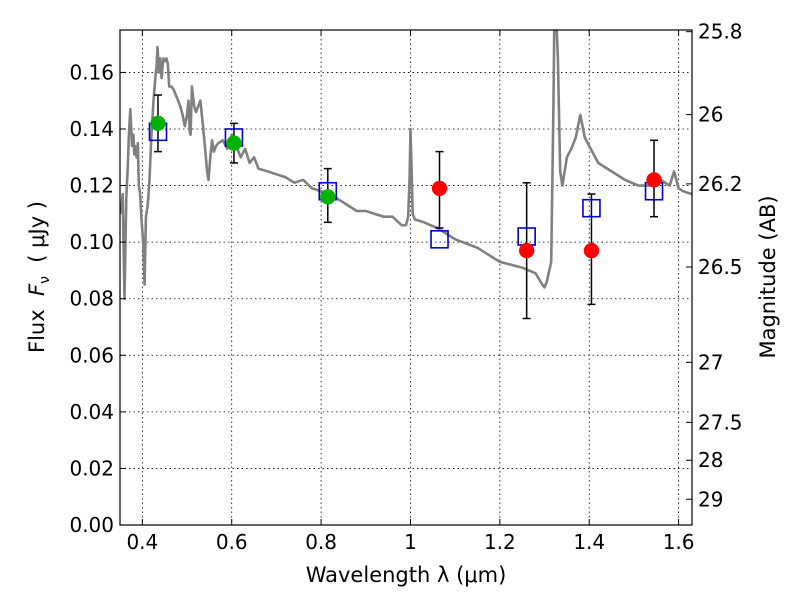  Describe the element at coordinates (410, 542) in the screenshot. I see `x-tick-label: 1` at that location.